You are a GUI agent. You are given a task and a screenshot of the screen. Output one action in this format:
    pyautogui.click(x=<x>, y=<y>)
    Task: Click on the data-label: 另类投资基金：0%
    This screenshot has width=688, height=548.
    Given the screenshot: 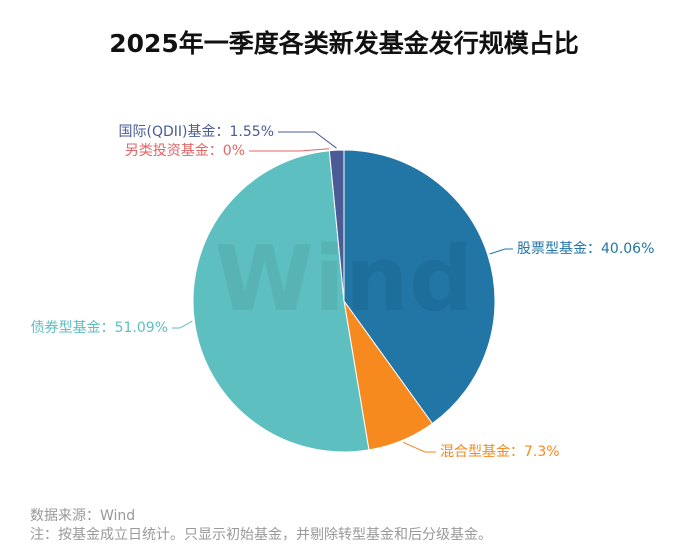 What is the action you would take?
    pyautogui.click(x=185, y=150)
    